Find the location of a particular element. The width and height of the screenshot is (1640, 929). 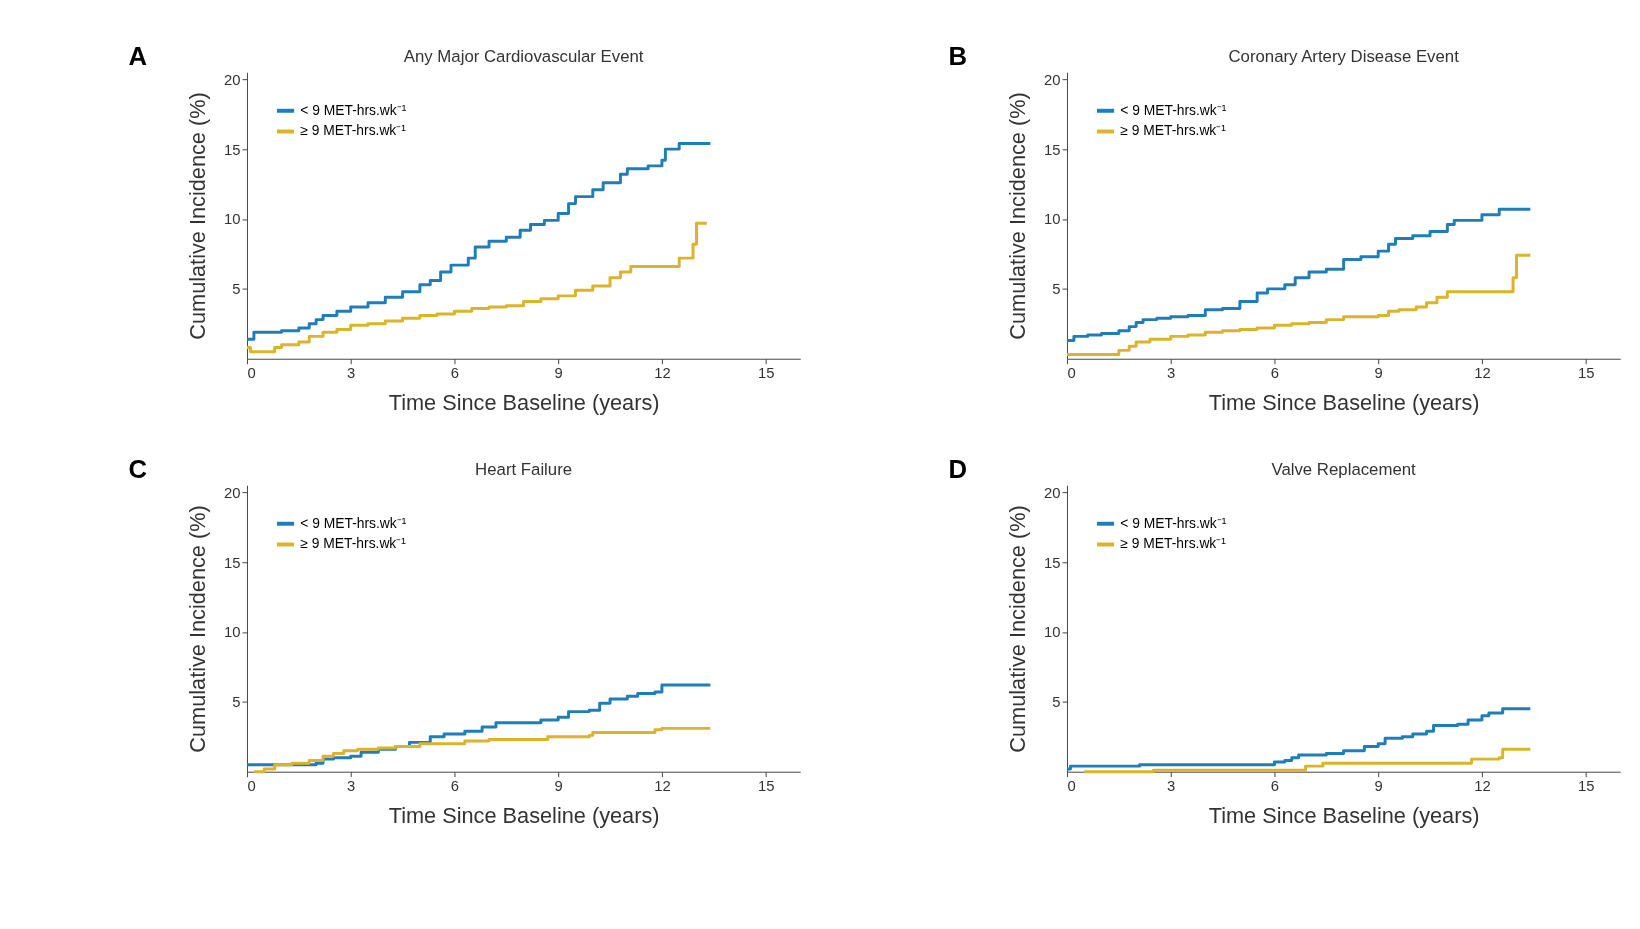

chart-title: Any Major Cardiovascular Event is located at coordinates (523, 57).